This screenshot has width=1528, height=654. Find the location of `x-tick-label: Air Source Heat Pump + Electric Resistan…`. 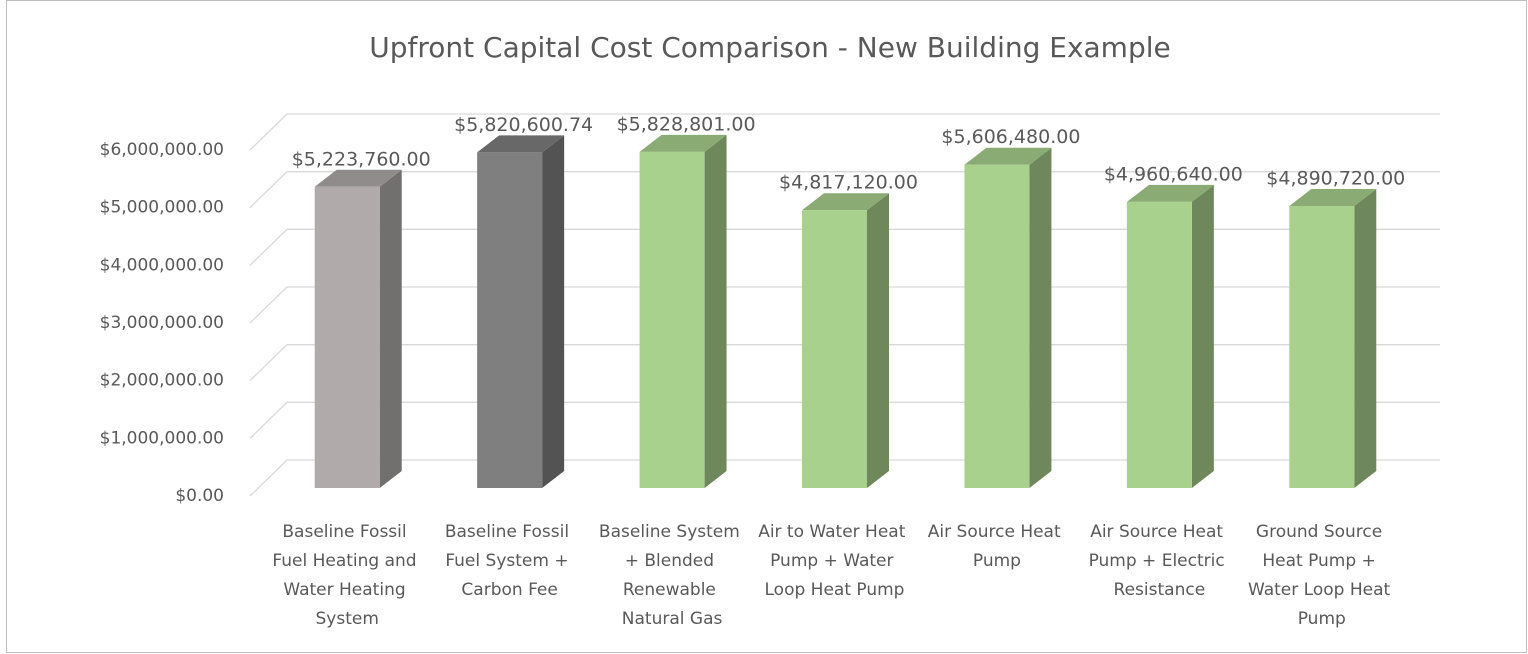

x-tick-label: Air Source Heat Pump + Electric Resistan… is located at coordinates (1160, 561).